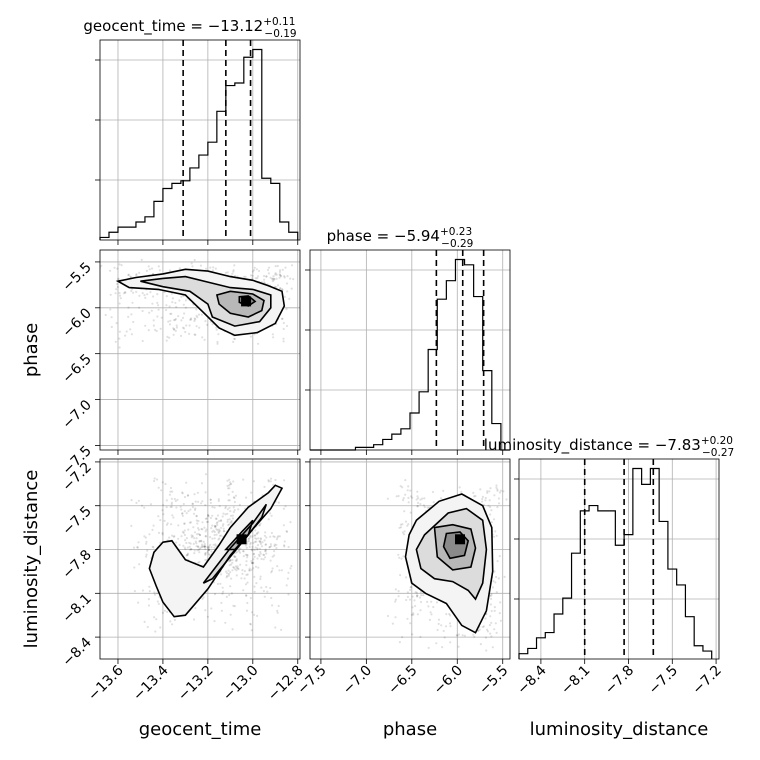  Describe the element at coordinates (76, 608) in the screenshot. I see `y-tick-label: −8.1` at that location.